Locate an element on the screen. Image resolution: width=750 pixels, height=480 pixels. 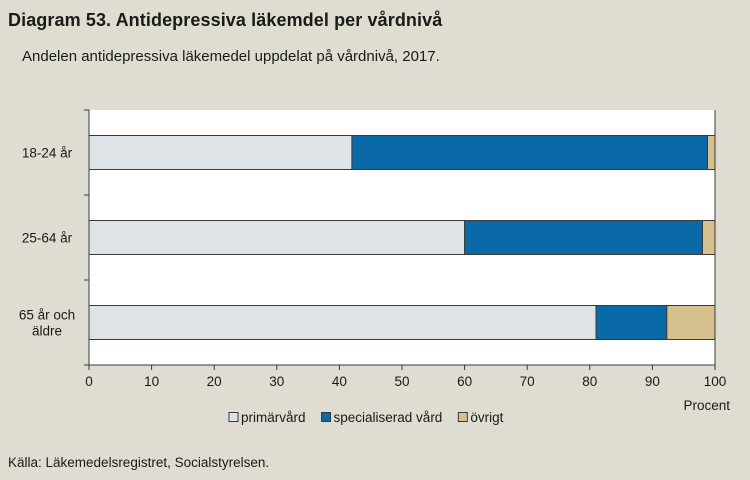
x-tick-label-5: 50 is located at coordinates (401, 381).